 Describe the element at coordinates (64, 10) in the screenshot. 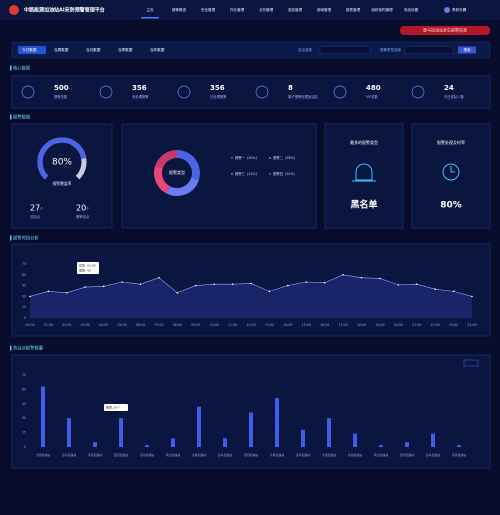

I see `app-title: 中路能源加油站AI安防预警管理平台` at that location.